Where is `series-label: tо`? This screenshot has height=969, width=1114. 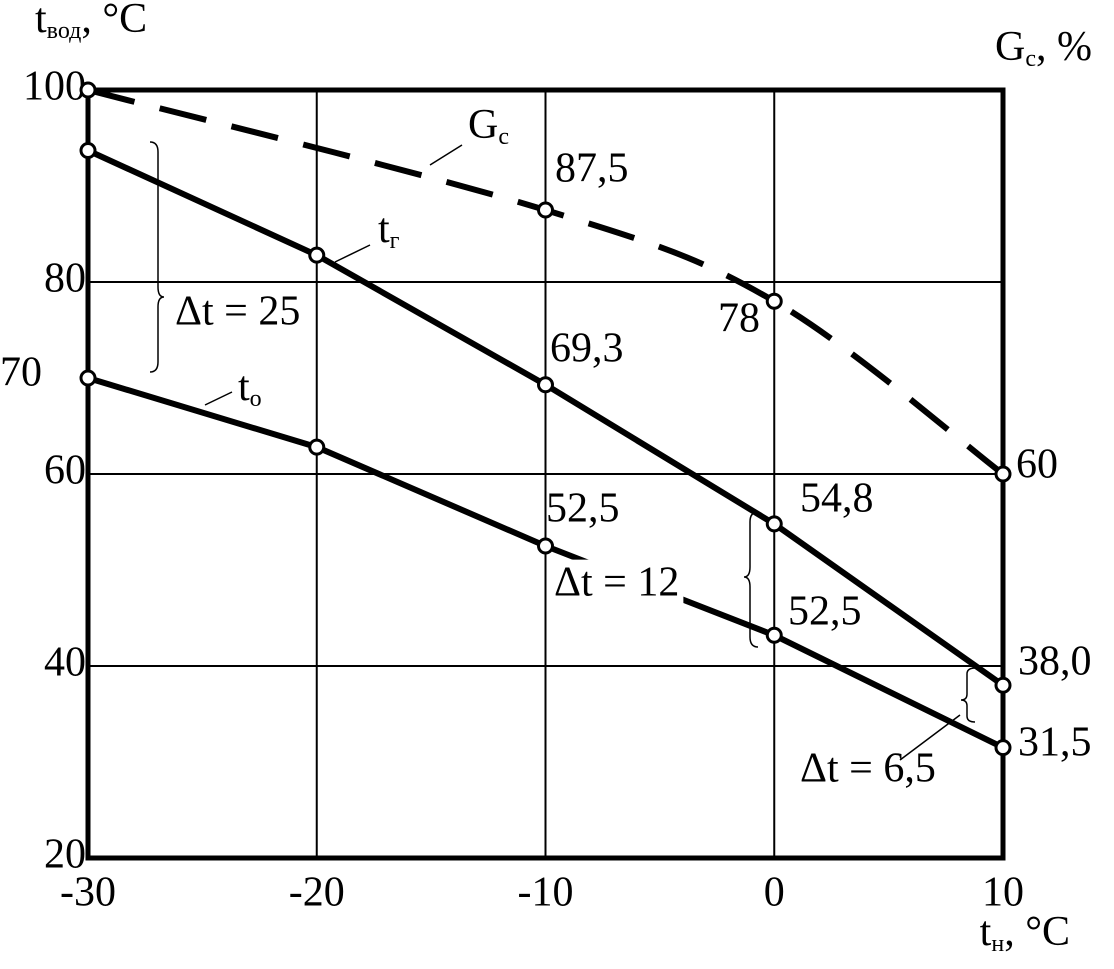
series-label: tо is located at coordinates (250, 388).